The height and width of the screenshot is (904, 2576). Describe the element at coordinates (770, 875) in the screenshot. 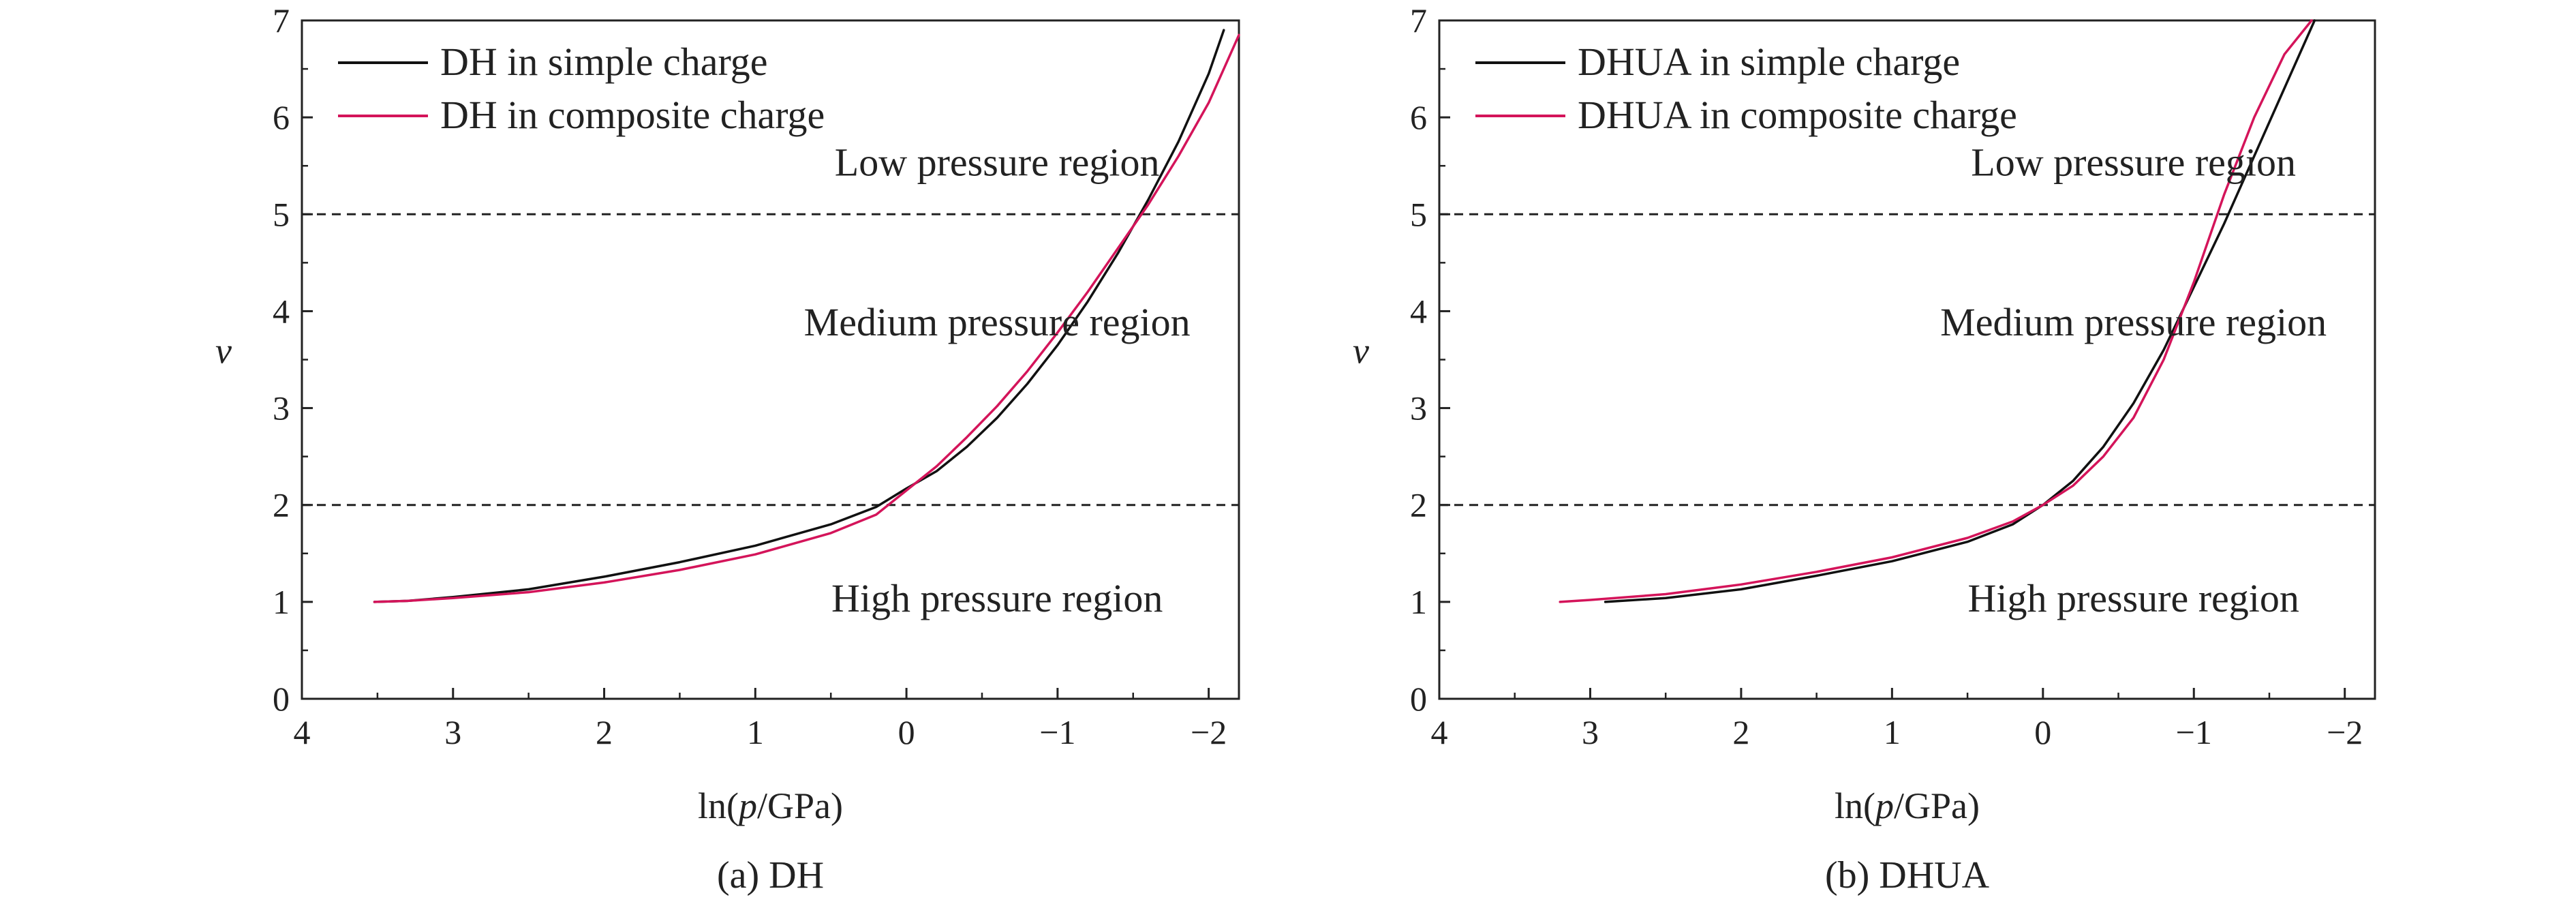

I see `panel-caption: (a) DH` at that location.